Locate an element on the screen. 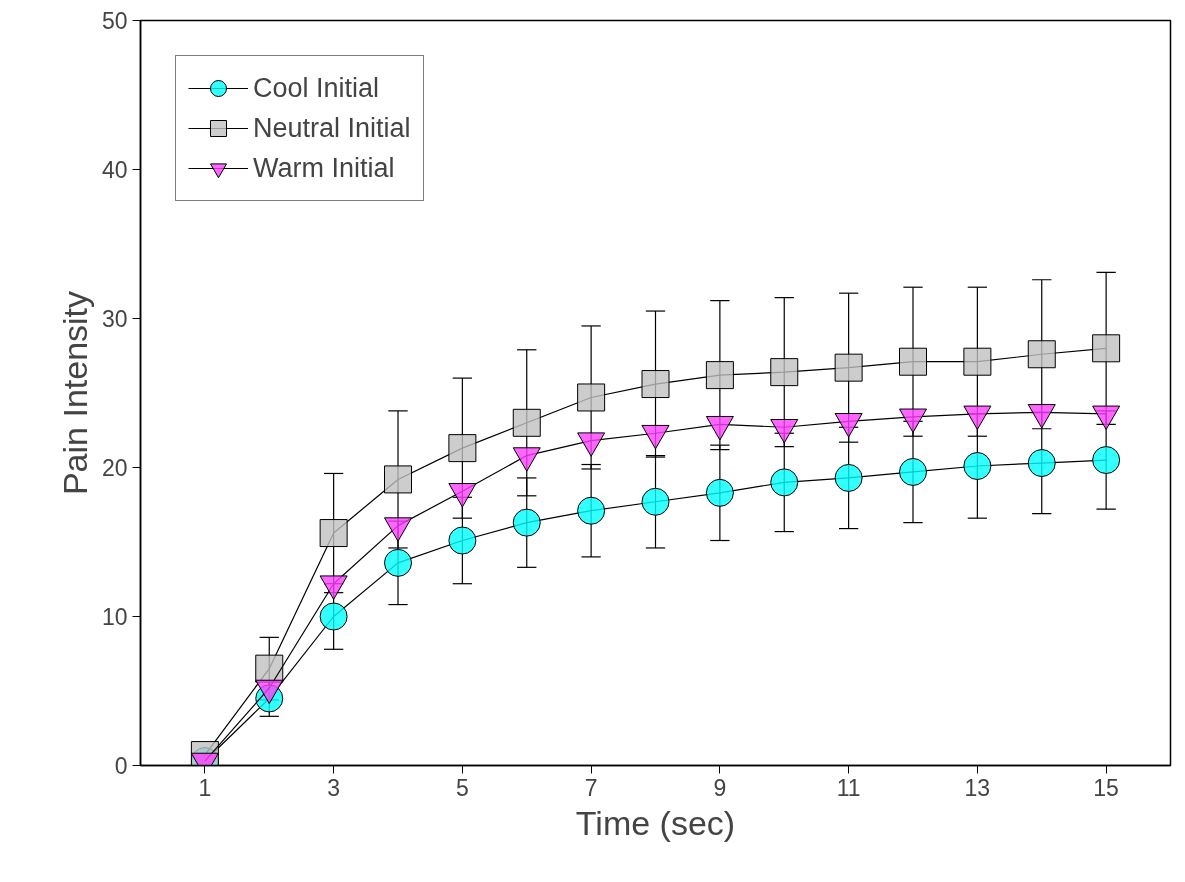  y-tick-label: 50 is located at coordinates (114, 21).